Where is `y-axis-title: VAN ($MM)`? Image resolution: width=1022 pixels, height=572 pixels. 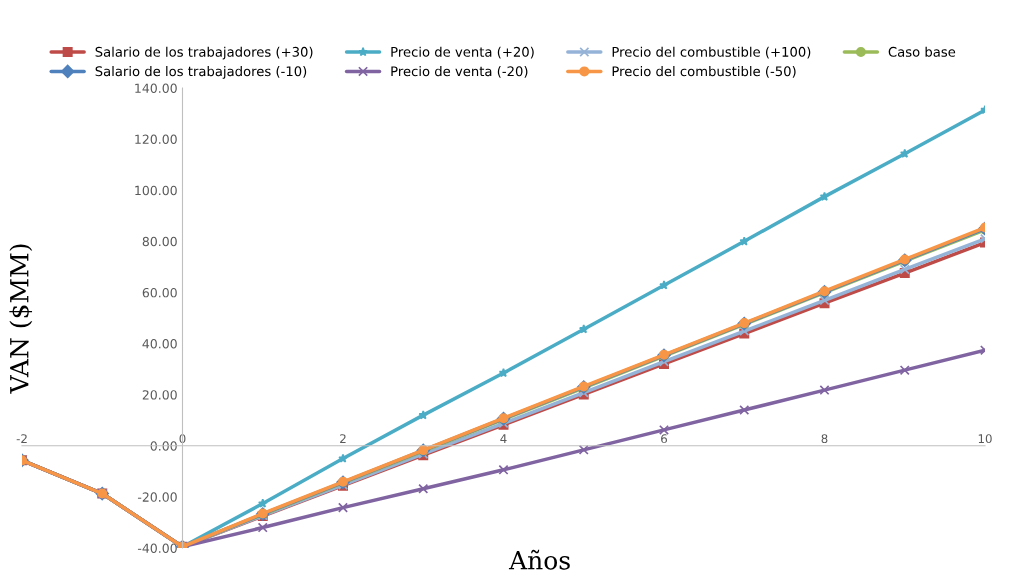
y-axis-title: VAN ($MM) is located at coordinates (21, 319).